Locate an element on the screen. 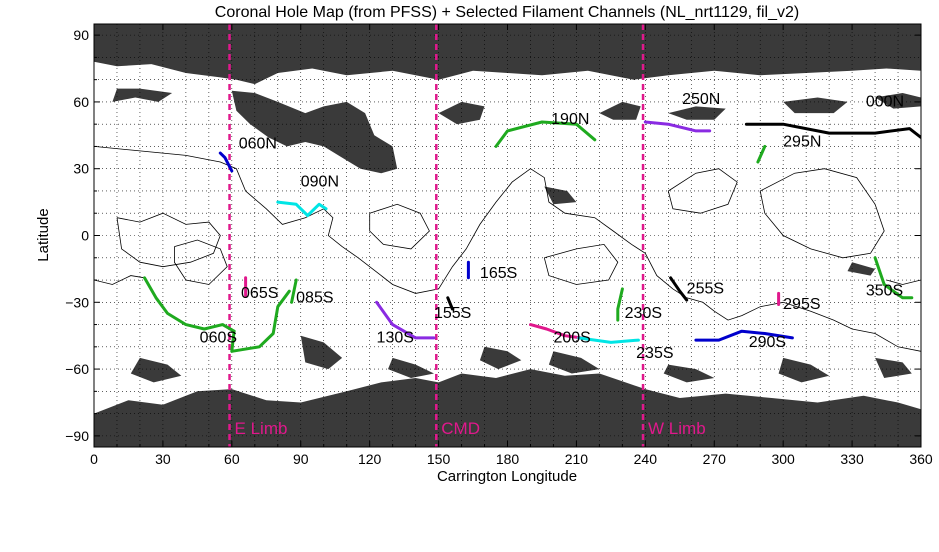 The height and width of the screenshot is (552, 939). x-tick-label: 0 is located at coordinates (94, 459).